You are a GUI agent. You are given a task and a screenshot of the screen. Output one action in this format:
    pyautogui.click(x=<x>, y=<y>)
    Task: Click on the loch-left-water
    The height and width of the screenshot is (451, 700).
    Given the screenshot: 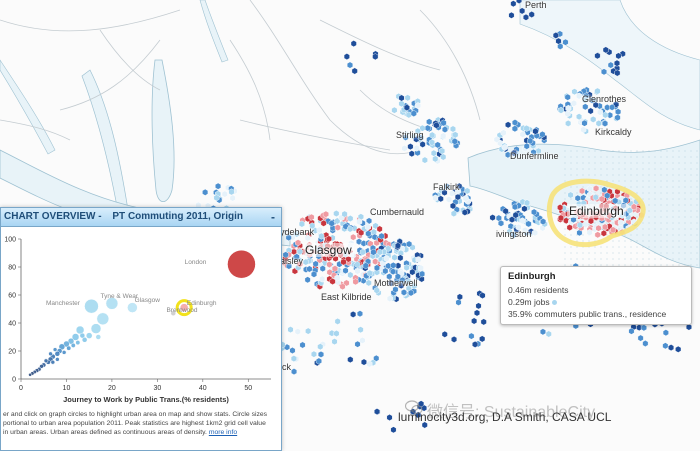 What is the action you would take?
    pyautogui.click(x=28, y=107)
    